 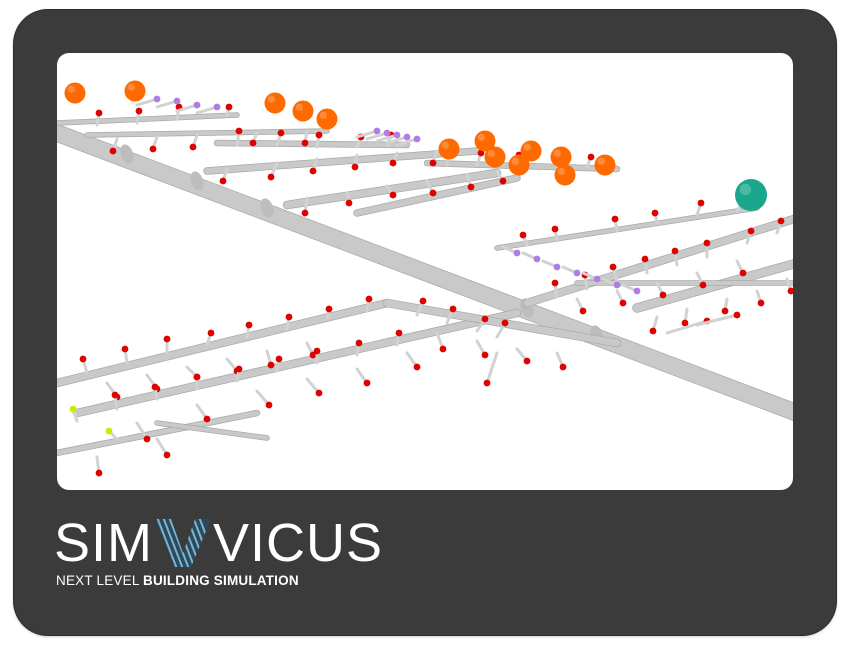 I want to click on tagline-bold: BUILDING SIMULATION, so click(x=221, y=580).